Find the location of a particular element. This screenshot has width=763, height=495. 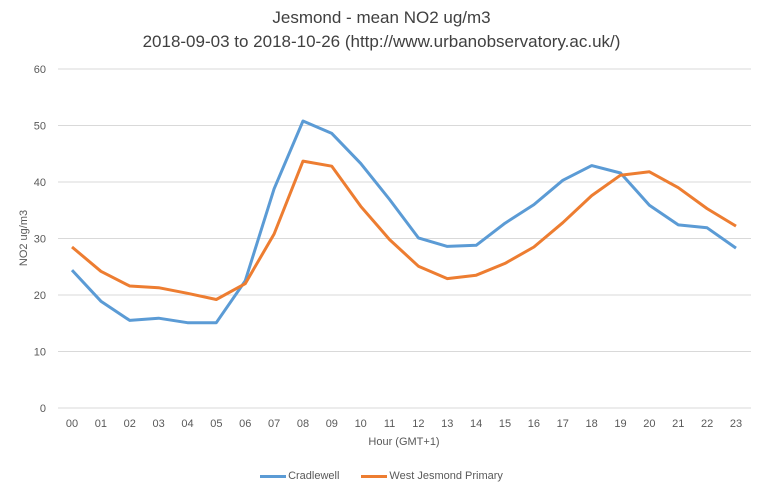

x-tick-label: 13 is located at coordinates (447, 424).